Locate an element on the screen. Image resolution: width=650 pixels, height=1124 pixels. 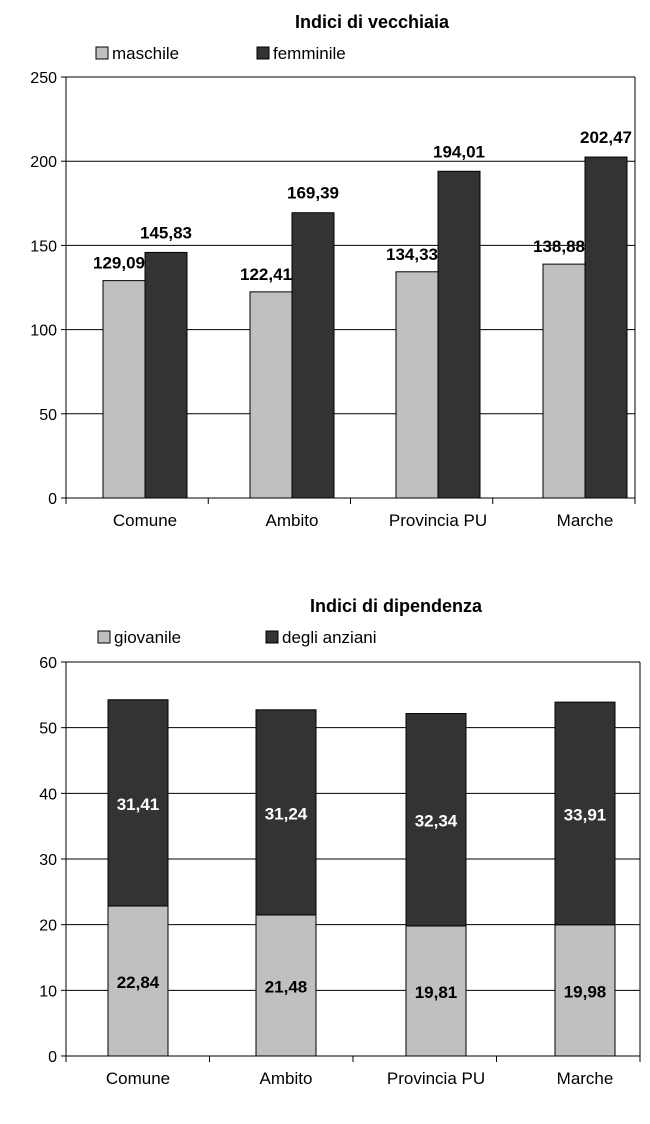
chart2-ytick-label: 10 is located at coordinates (48, 991).